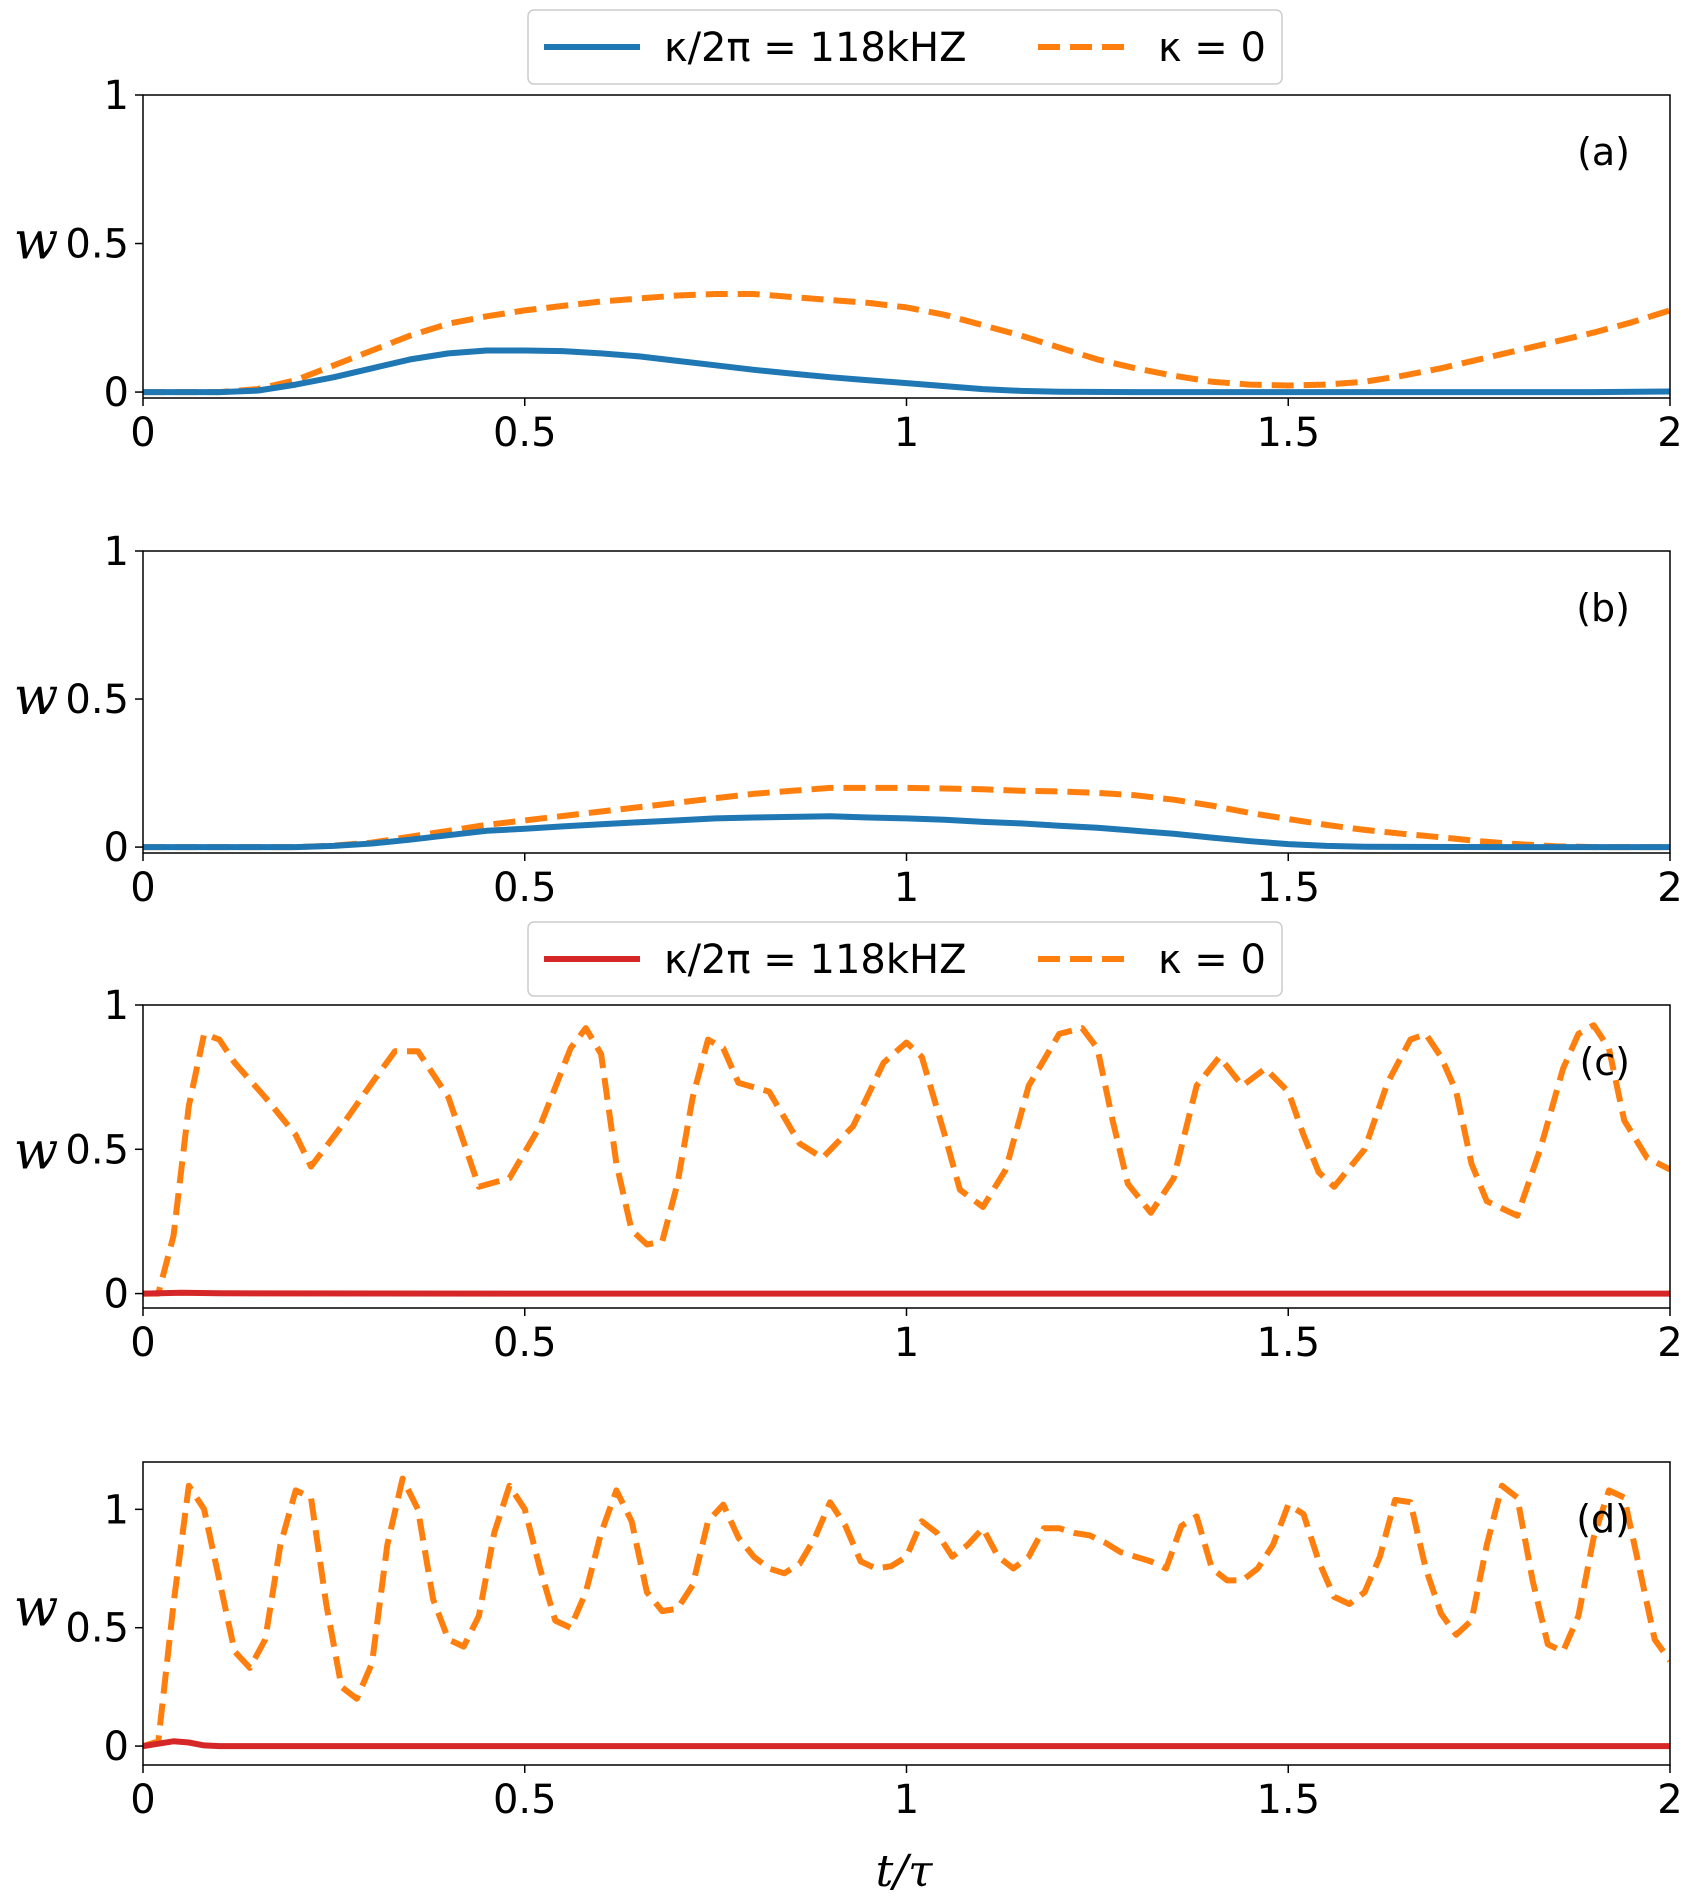 The height and width of the screenshot is (1896, 1689). Describe the element at coordinates (1604, 1062) in the screenshot. I see `panel-label: (c)` at that location.